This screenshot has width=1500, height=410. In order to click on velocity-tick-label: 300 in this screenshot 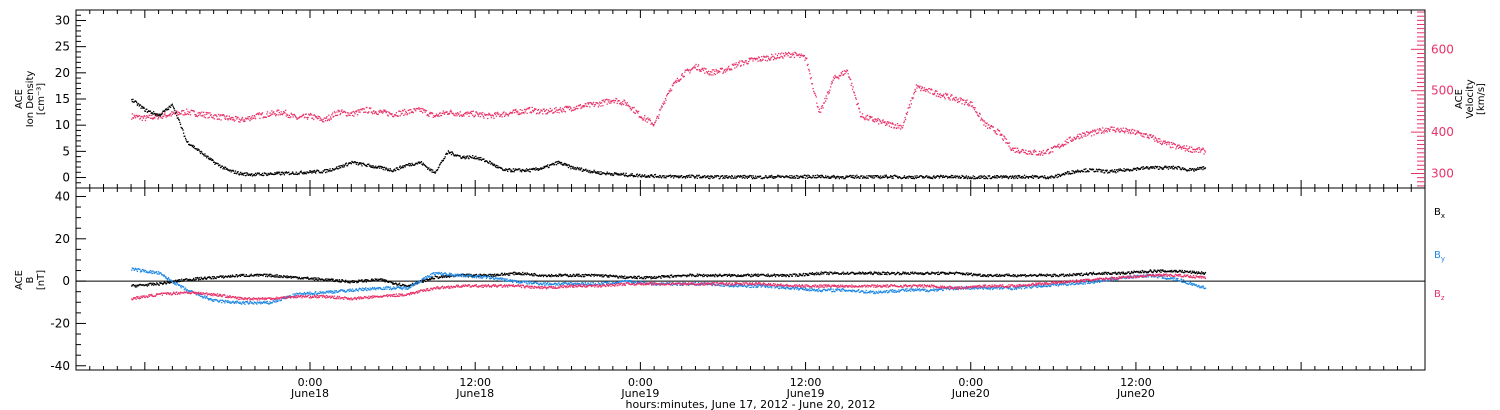, I will do `click(1442, 174)`.